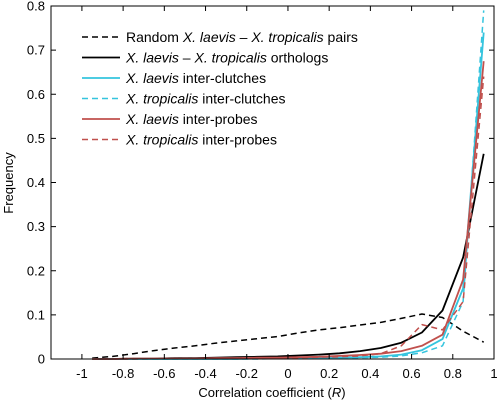 The height and width of the screenshot is (403, 500). Describe the element at coordinates (82, 373) in the screenshot. I see `x-tick-label: -1` at that location.